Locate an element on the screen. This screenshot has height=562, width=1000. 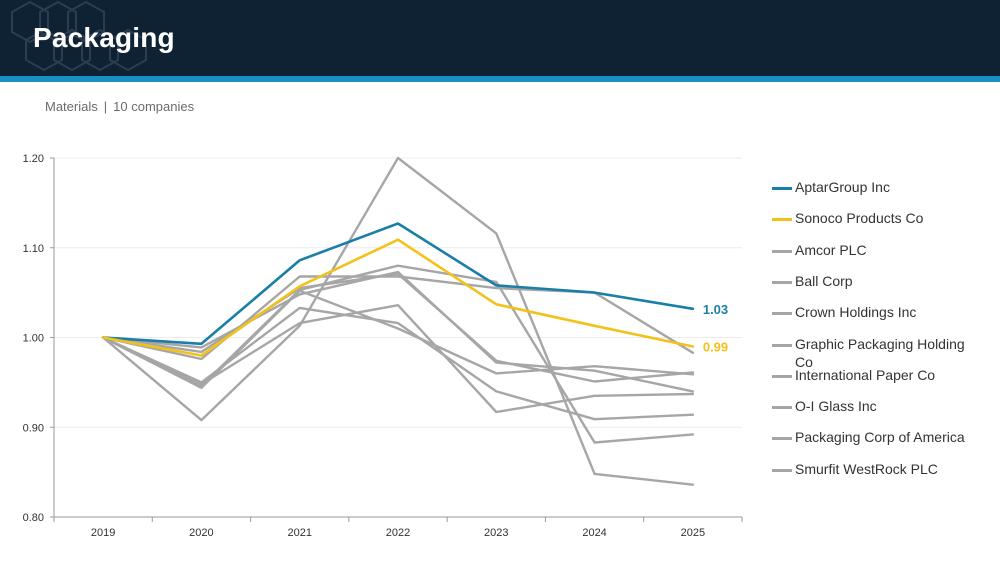
legend-item: Smurfit WestRock PLC is located at coordinates (882, 474).